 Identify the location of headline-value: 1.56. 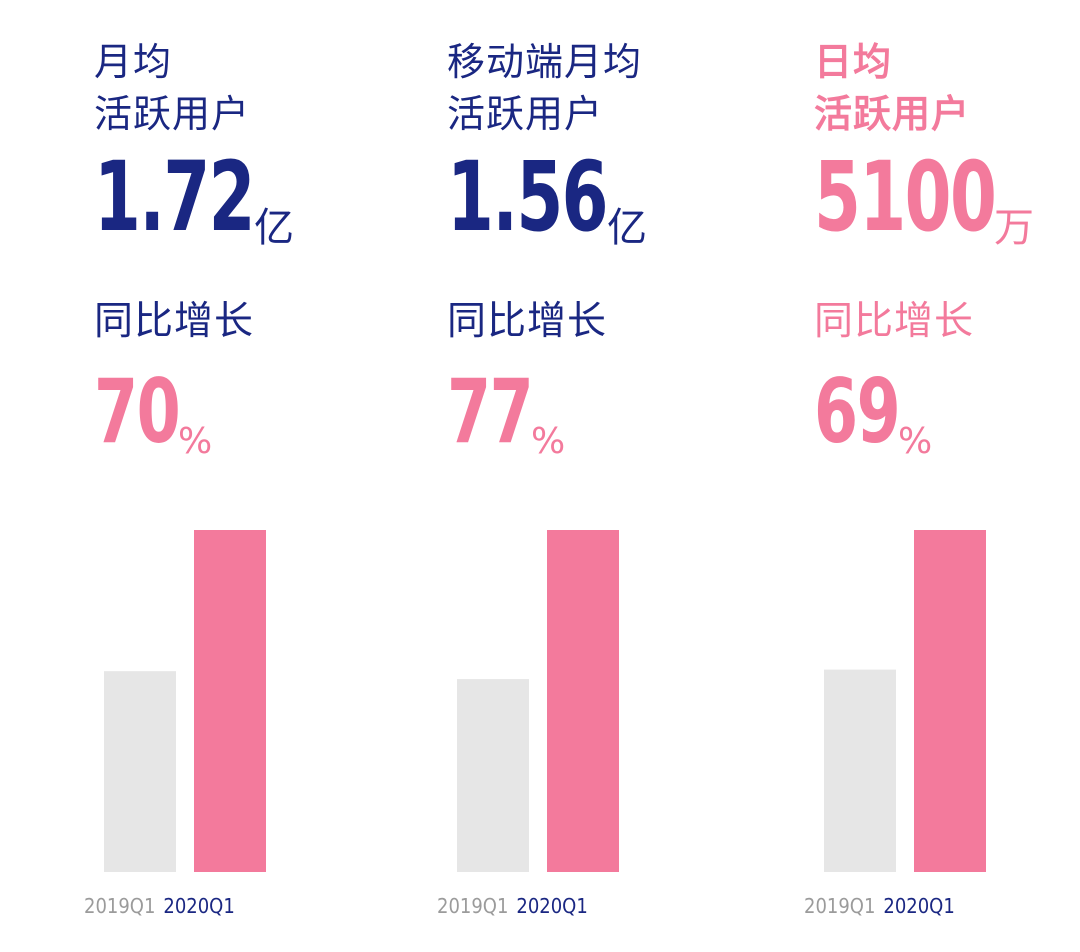
(528, 197).